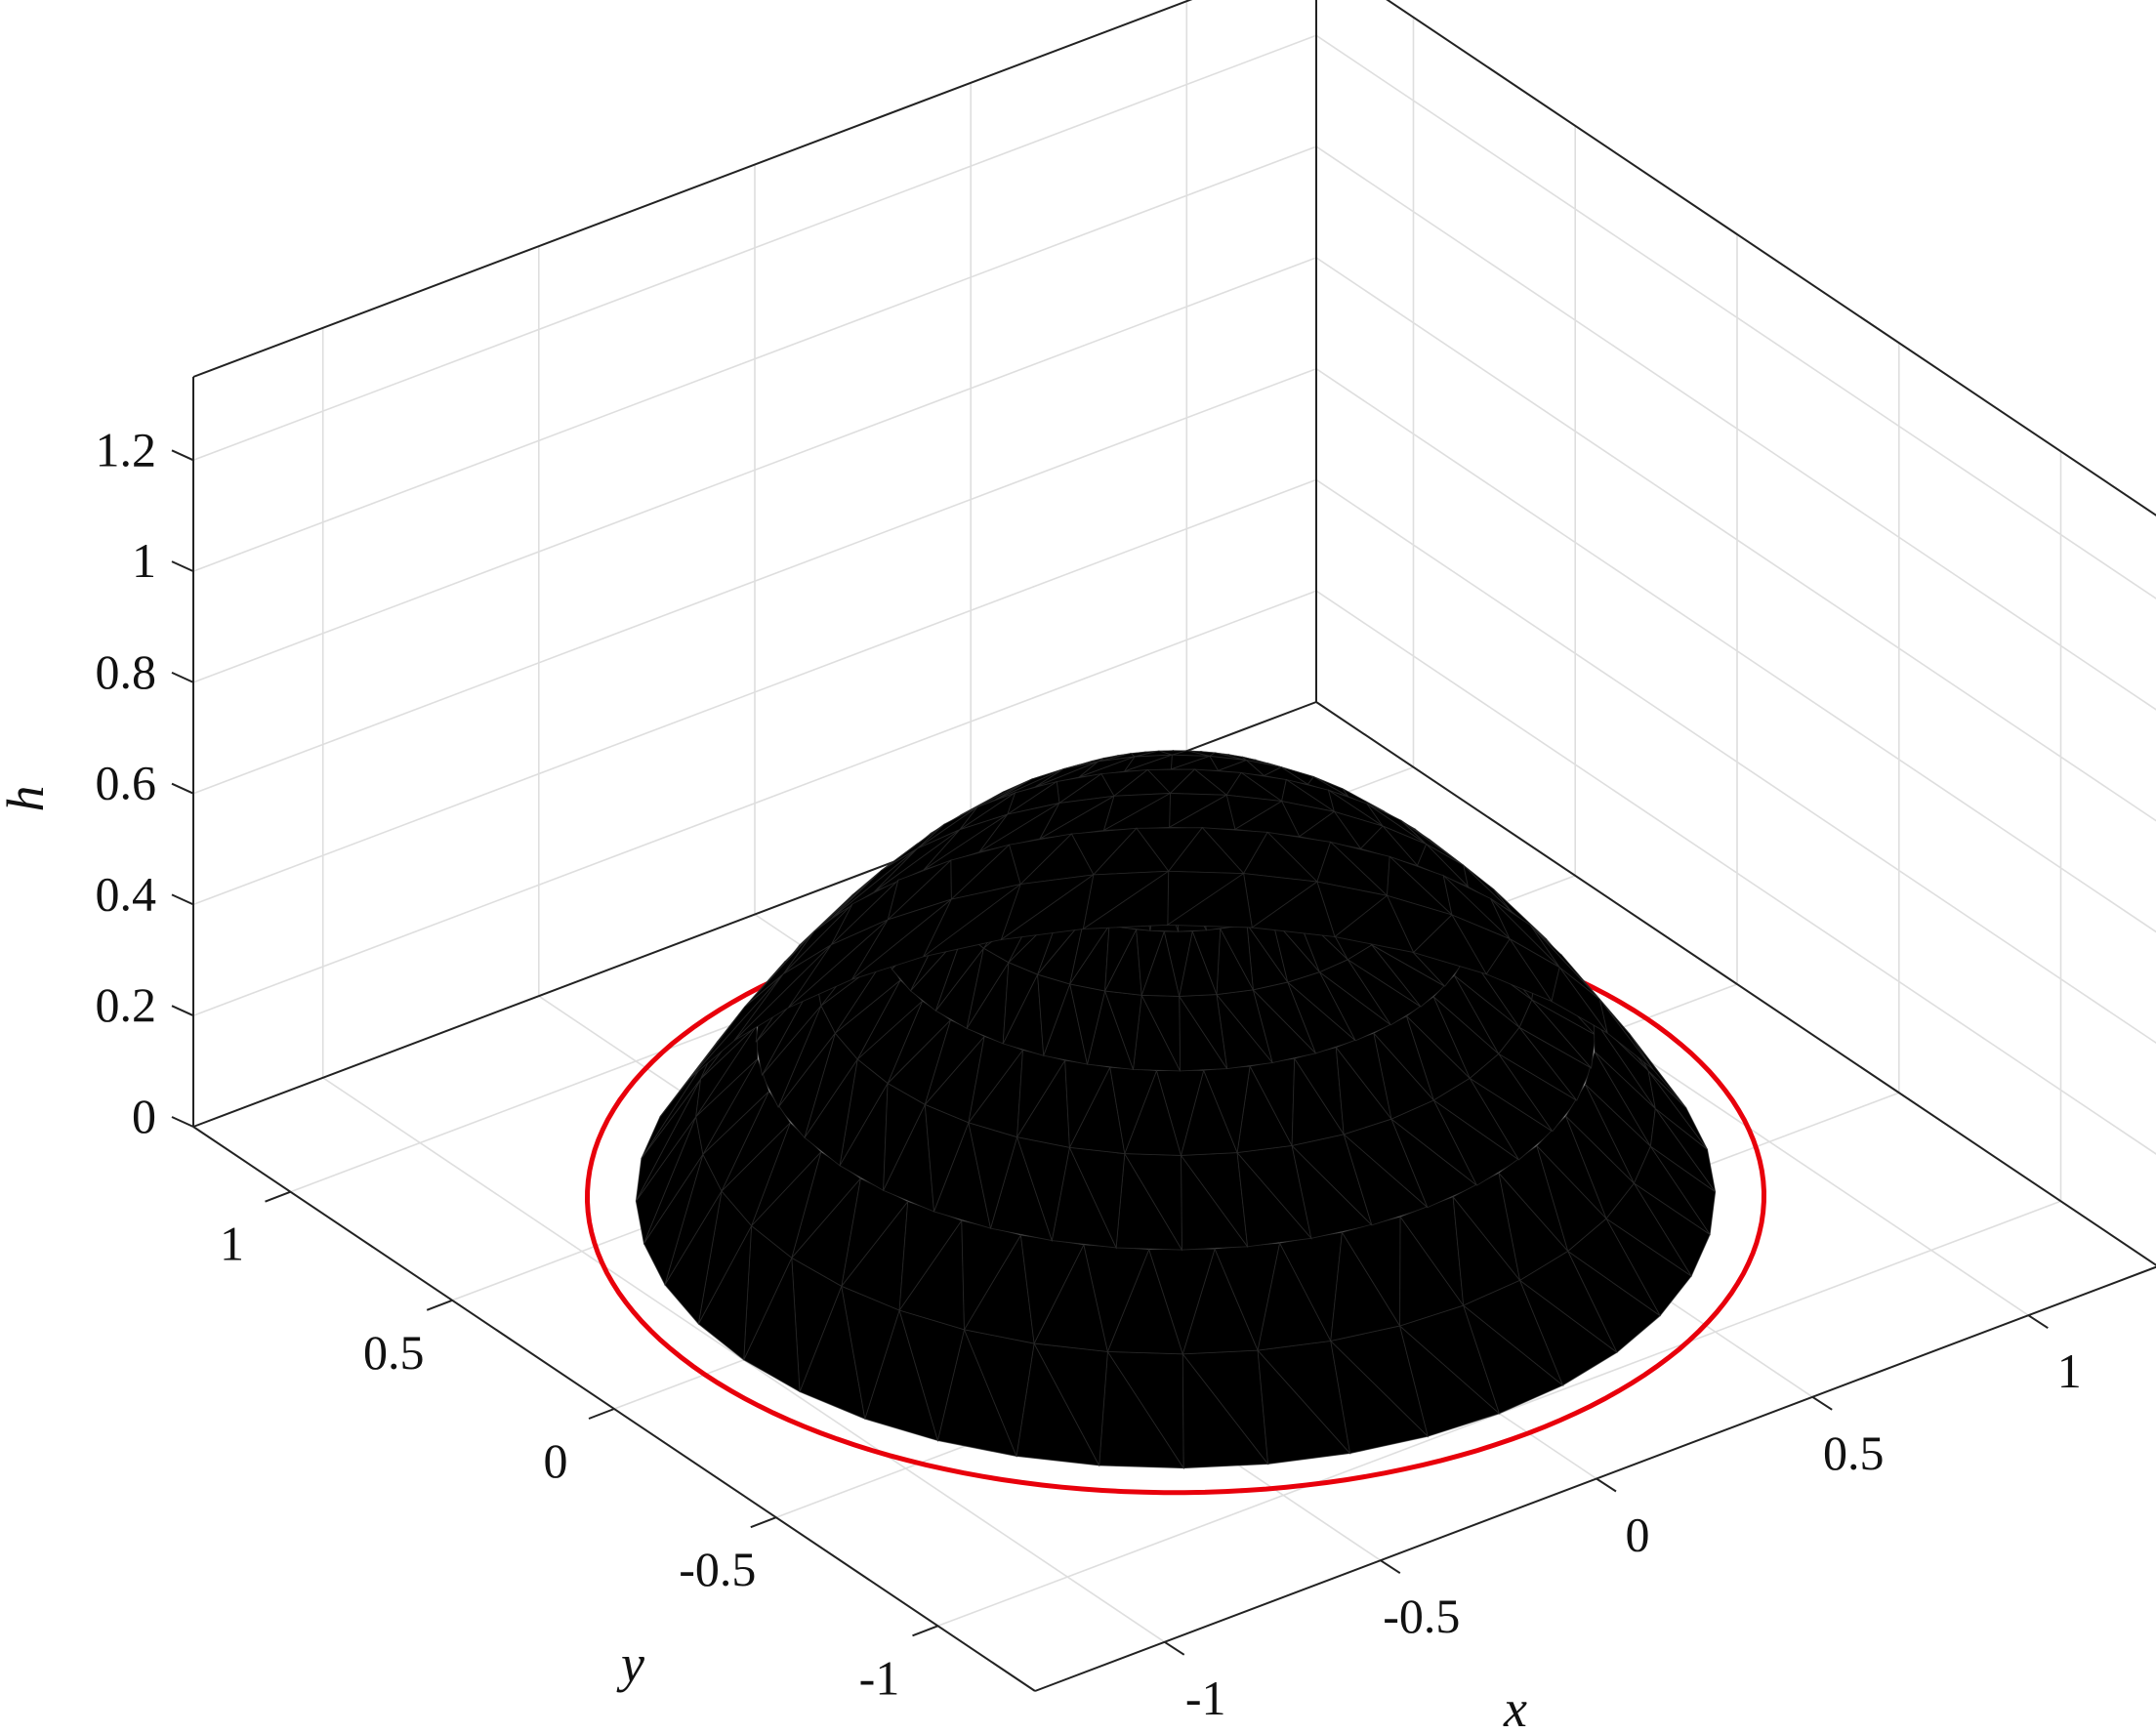  Describe the element at coordinates (127, 449) in the screenshot. I see `z-tick-label: 1.2` at that location.